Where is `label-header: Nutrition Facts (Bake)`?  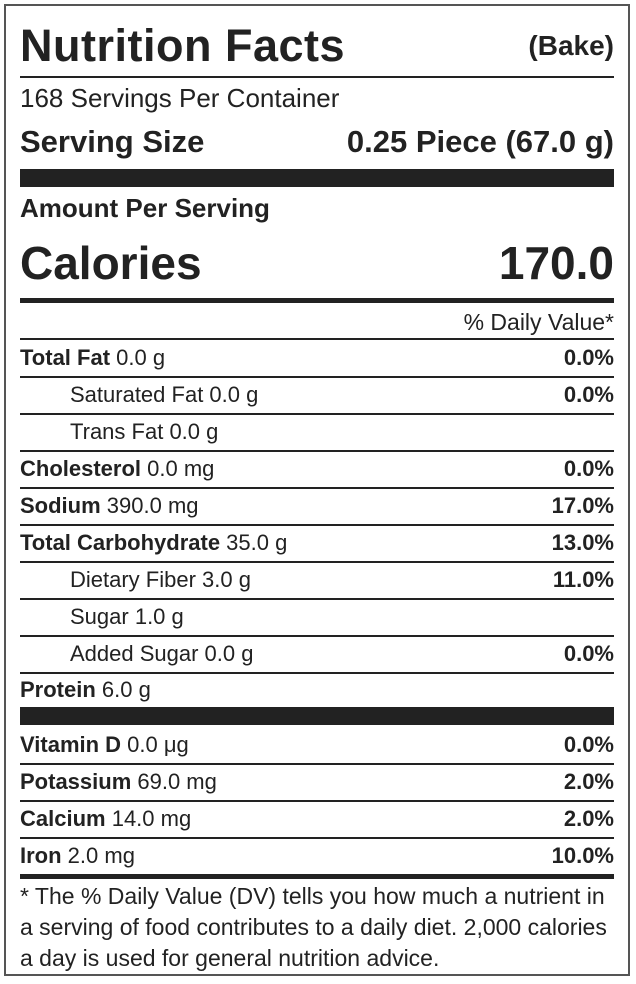
label-header: Nutrition Facts (Bake) is located at coordinates (317, 46).